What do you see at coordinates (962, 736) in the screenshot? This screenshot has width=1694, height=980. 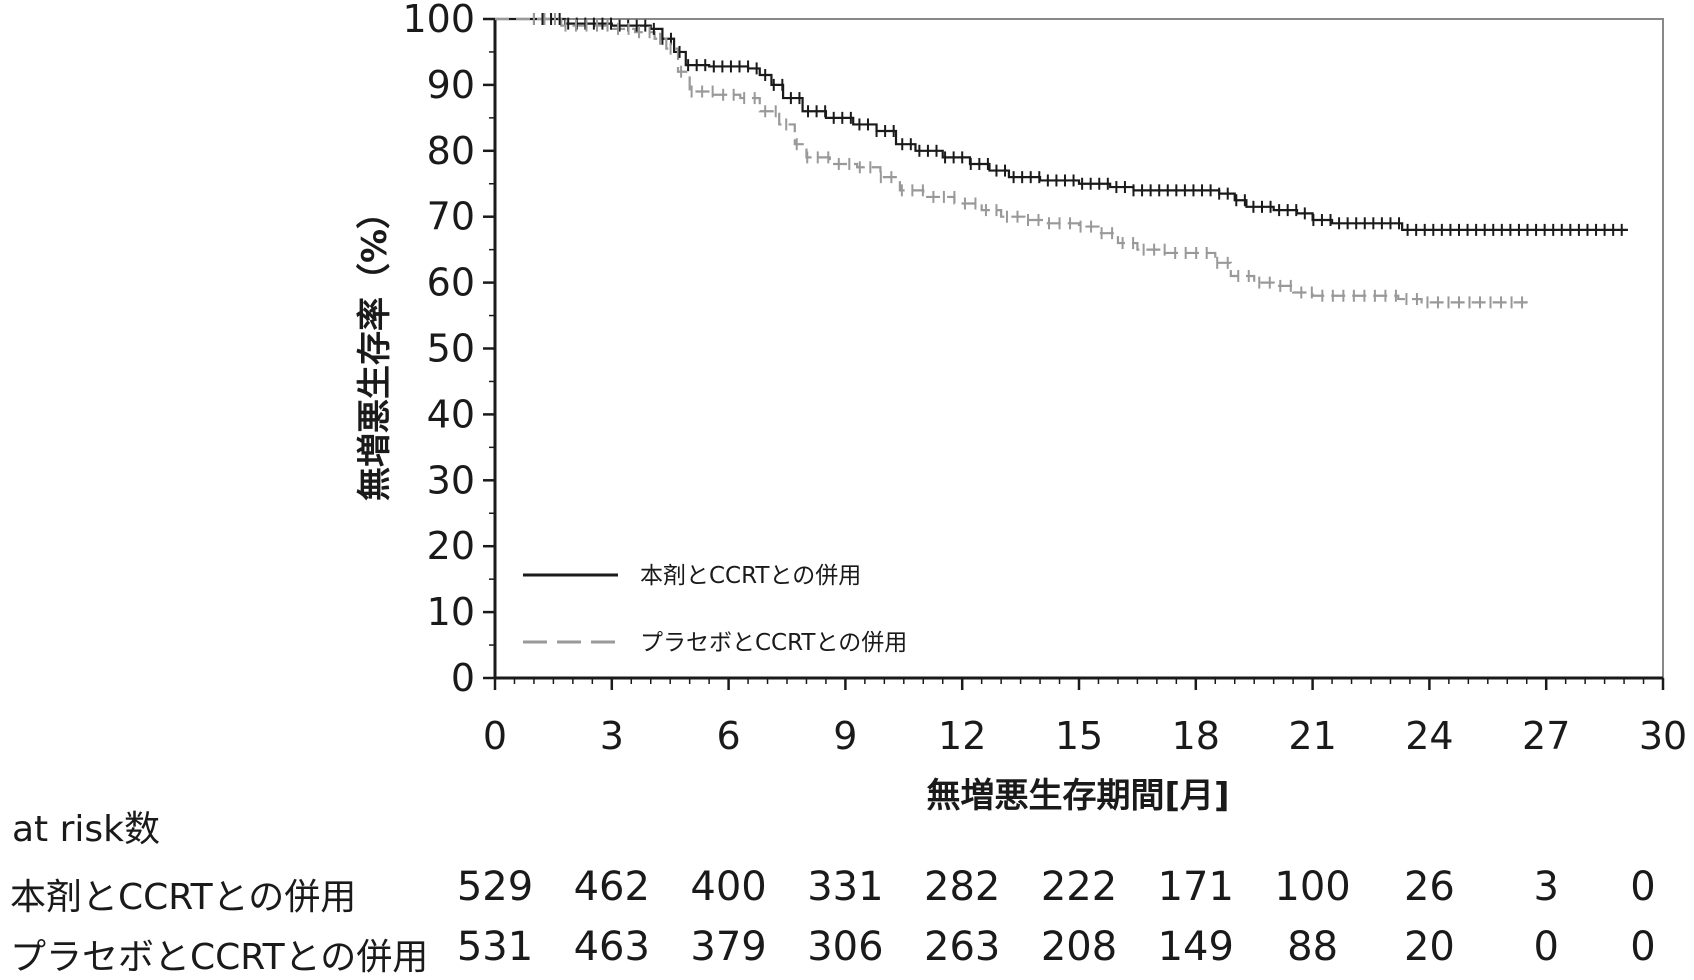 I see `x-tick-label: 12` at bounding box center [962, 736].